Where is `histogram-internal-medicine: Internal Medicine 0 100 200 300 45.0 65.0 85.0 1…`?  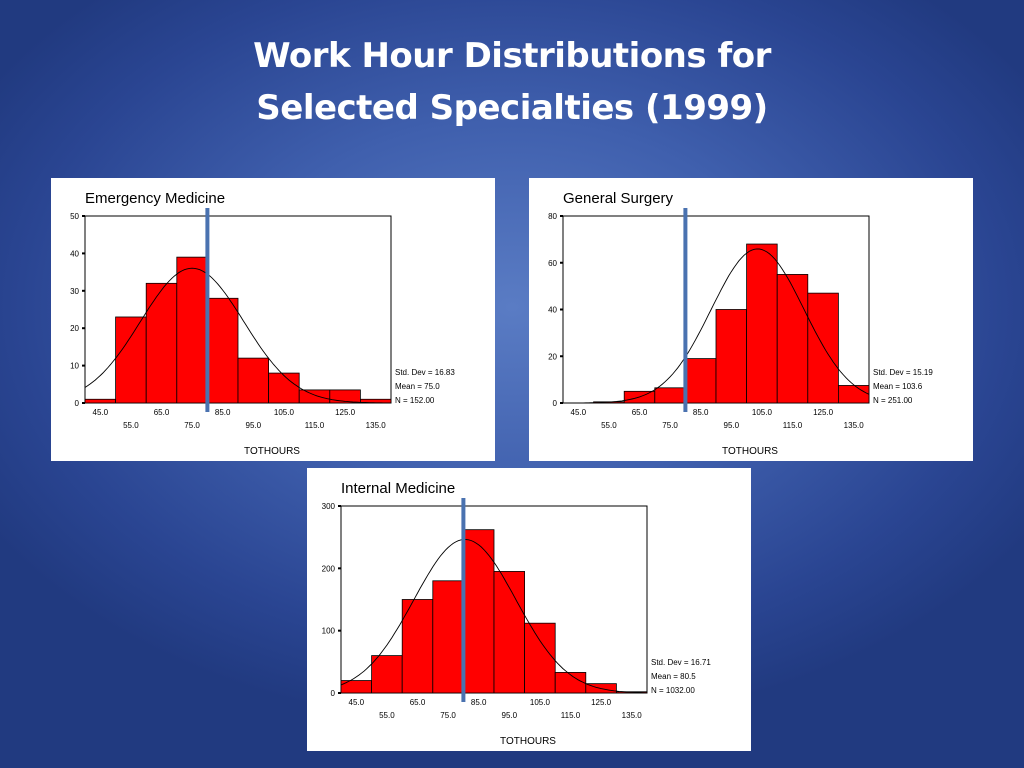
histogram-internal-medicine: Internal Medicine 0 100 200 300 45.0 65.0 85.0 1… is located at coordinates (517, 613).